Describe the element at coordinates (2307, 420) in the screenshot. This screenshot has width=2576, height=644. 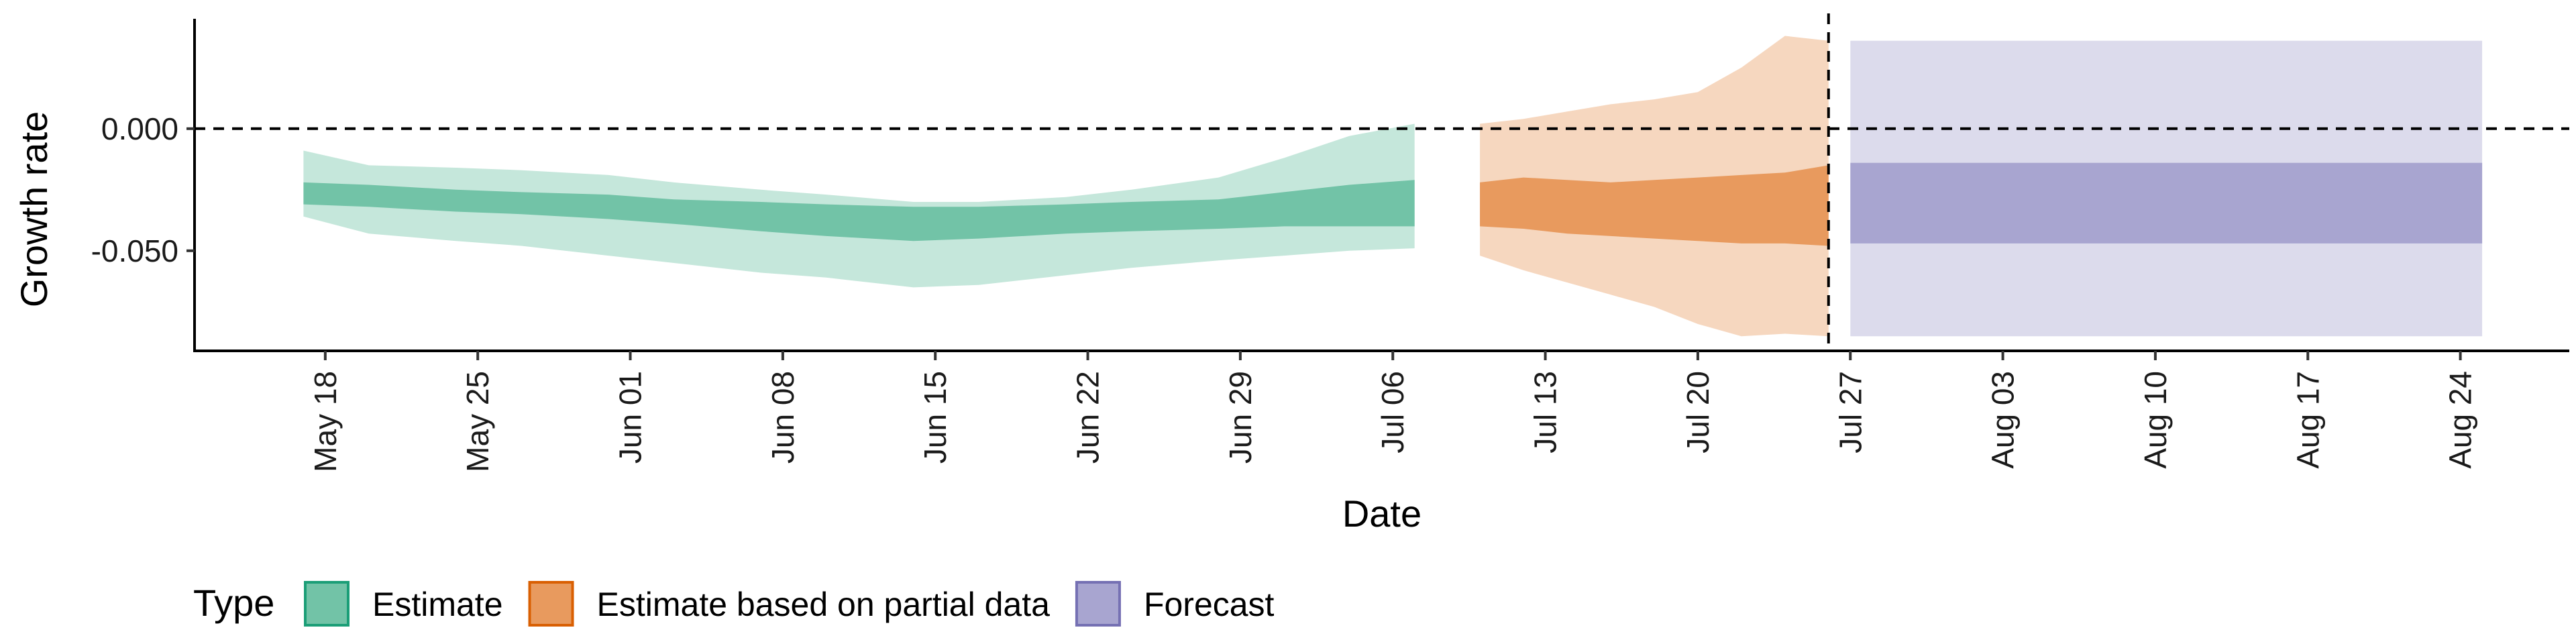
I see `x-tick-label: Aug 17` at that location.